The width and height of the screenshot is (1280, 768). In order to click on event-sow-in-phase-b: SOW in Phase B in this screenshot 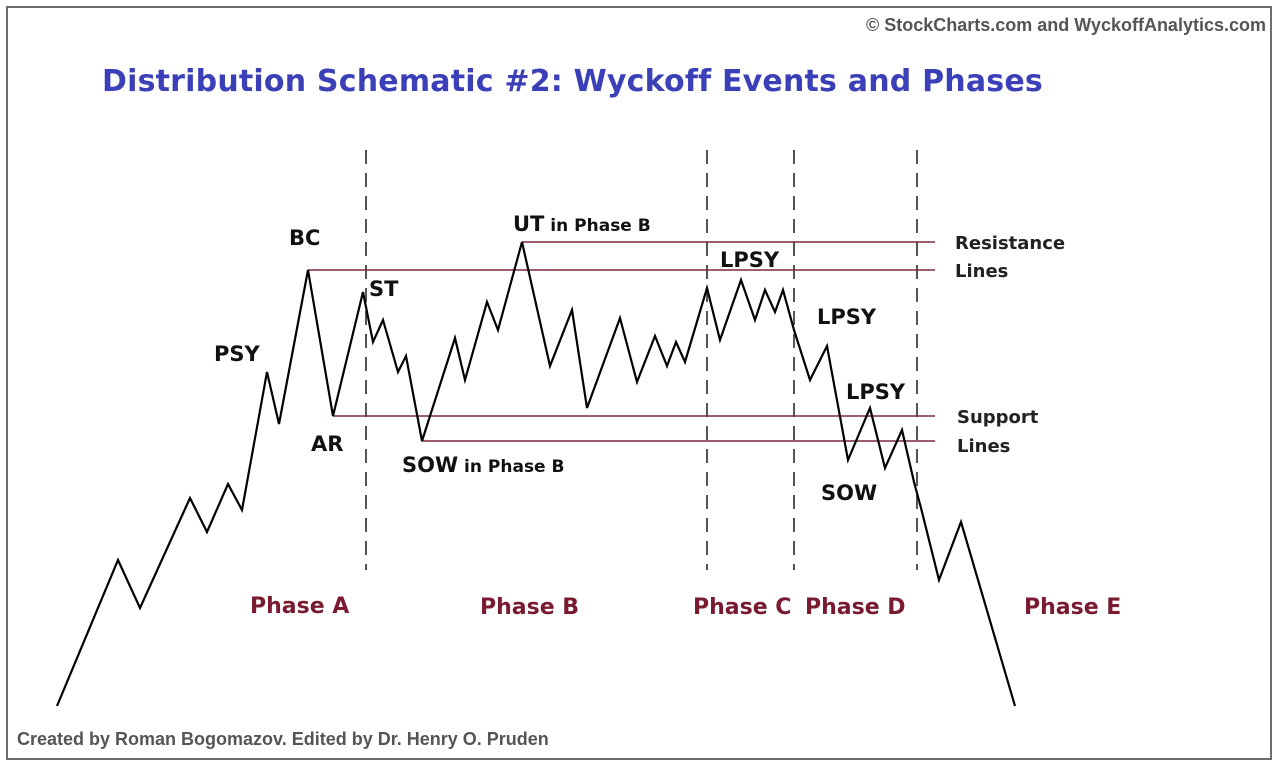, I will do `click(483, 465)`.